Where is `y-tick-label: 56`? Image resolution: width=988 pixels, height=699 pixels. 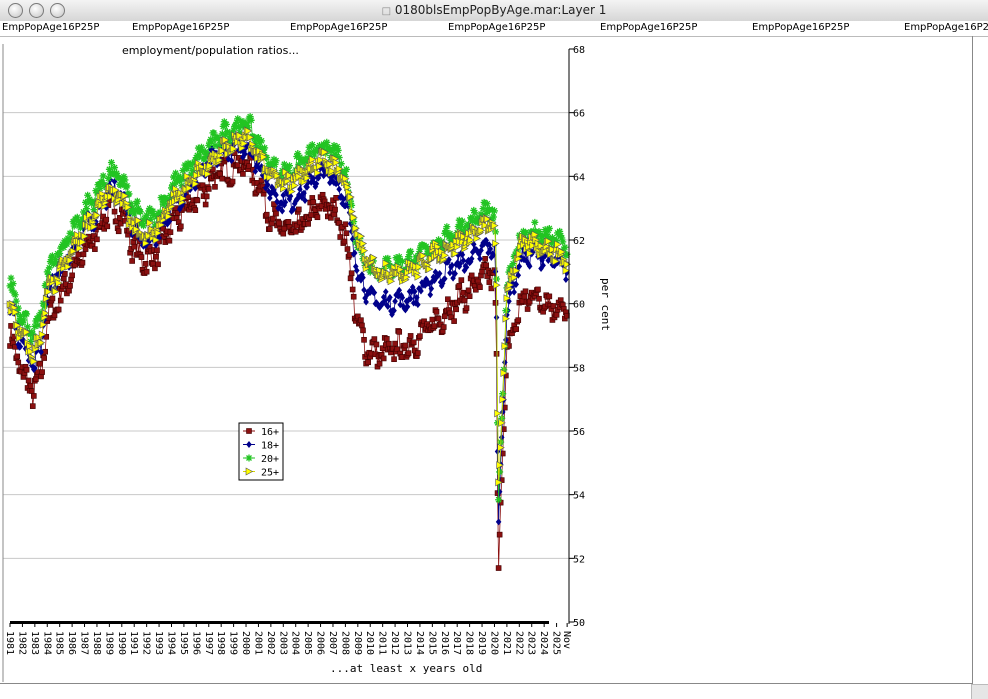 y-tick-label: 56 is located at coordinates (579, 432).